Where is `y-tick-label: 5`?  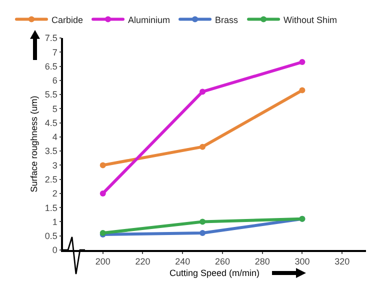
y-tick-label: 5 is located at coordinates (55, 109).